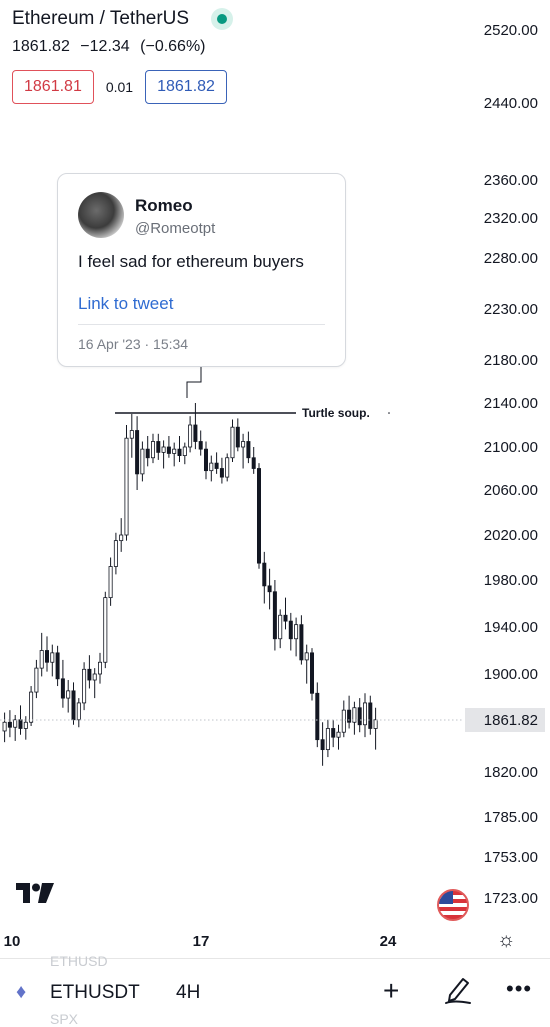 The height and width of the screenshot is (1027, 550). What do you see at coordinates (511, 258) in the screenshot?
I see `y-tick-label: 2280.00` at bounding box center [511, 258].